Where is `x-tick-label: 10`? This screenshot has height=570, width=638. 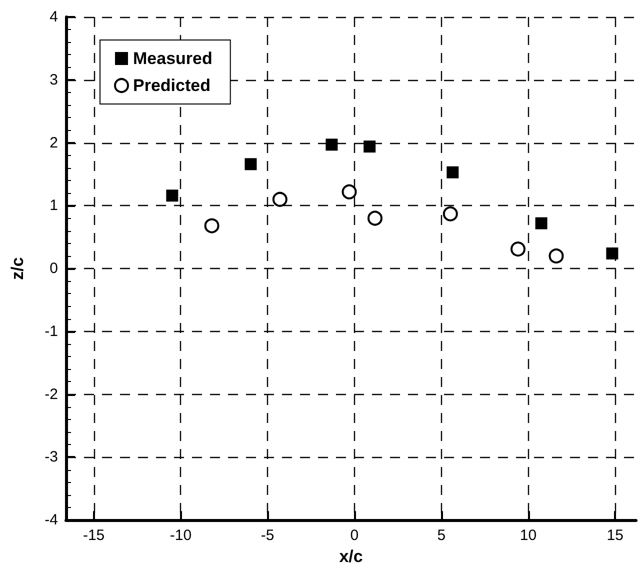 x-tick-label: 10 is located at coordinates (528, 535).